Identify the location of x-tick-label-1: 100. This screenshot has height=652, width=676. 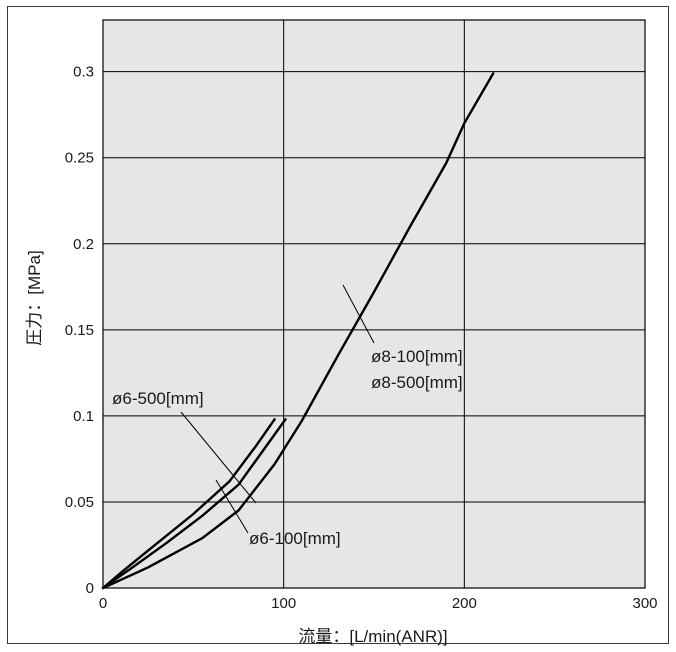
(283, 603).